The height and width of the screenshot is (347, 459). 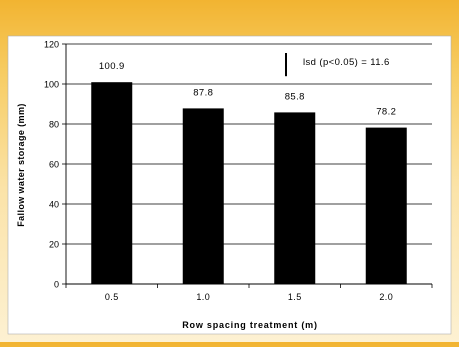 What do you see at coordinates (203, 297) in the screenshot?
I see `x-tick-label: 1.0` at bounding box center [203, 297].